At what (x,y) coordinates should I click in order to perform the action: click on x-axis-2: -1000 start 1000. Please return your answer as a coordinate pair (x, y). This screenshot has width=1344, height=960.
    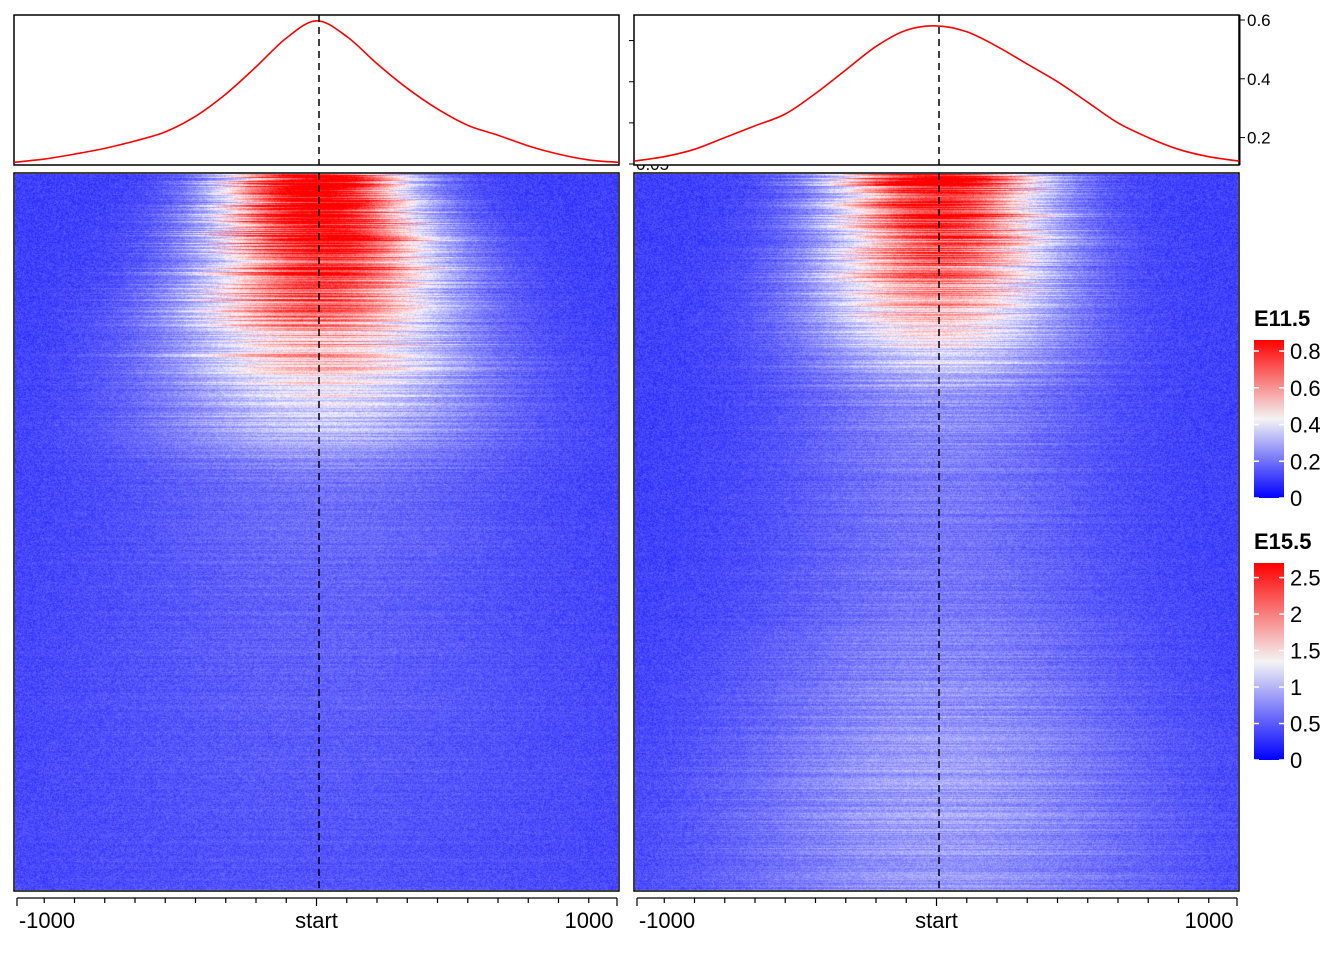
    Looking at the image, I should click on (937, 915).